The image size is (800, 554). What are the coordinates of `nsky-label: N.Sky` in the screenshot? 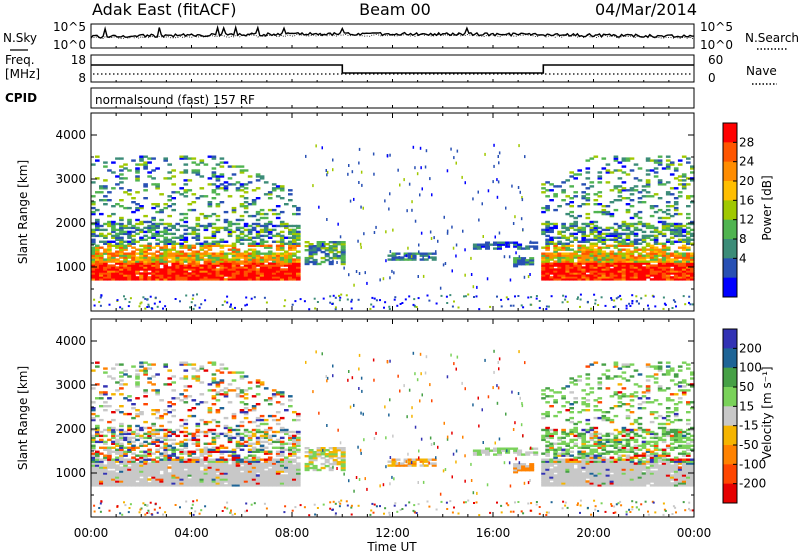 It's located at (20, 38).